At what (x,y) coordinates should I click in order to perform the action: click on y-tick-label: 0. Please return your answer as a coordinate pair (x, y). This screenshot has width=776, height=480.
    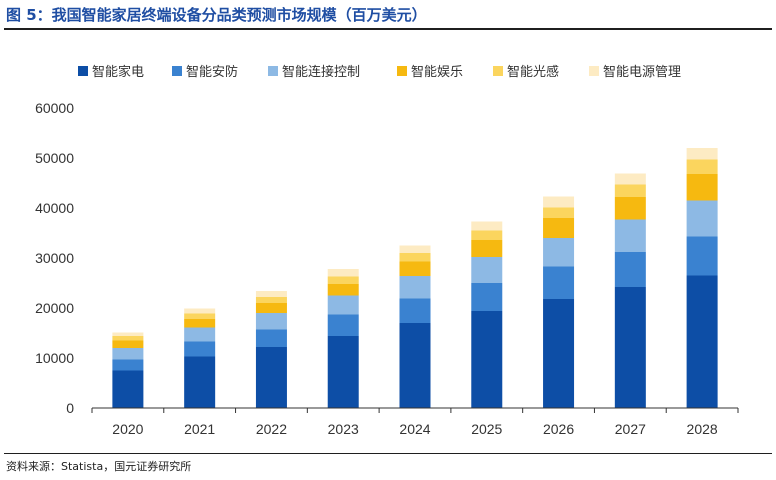
    Looking at the image, I should click on (70, 408).